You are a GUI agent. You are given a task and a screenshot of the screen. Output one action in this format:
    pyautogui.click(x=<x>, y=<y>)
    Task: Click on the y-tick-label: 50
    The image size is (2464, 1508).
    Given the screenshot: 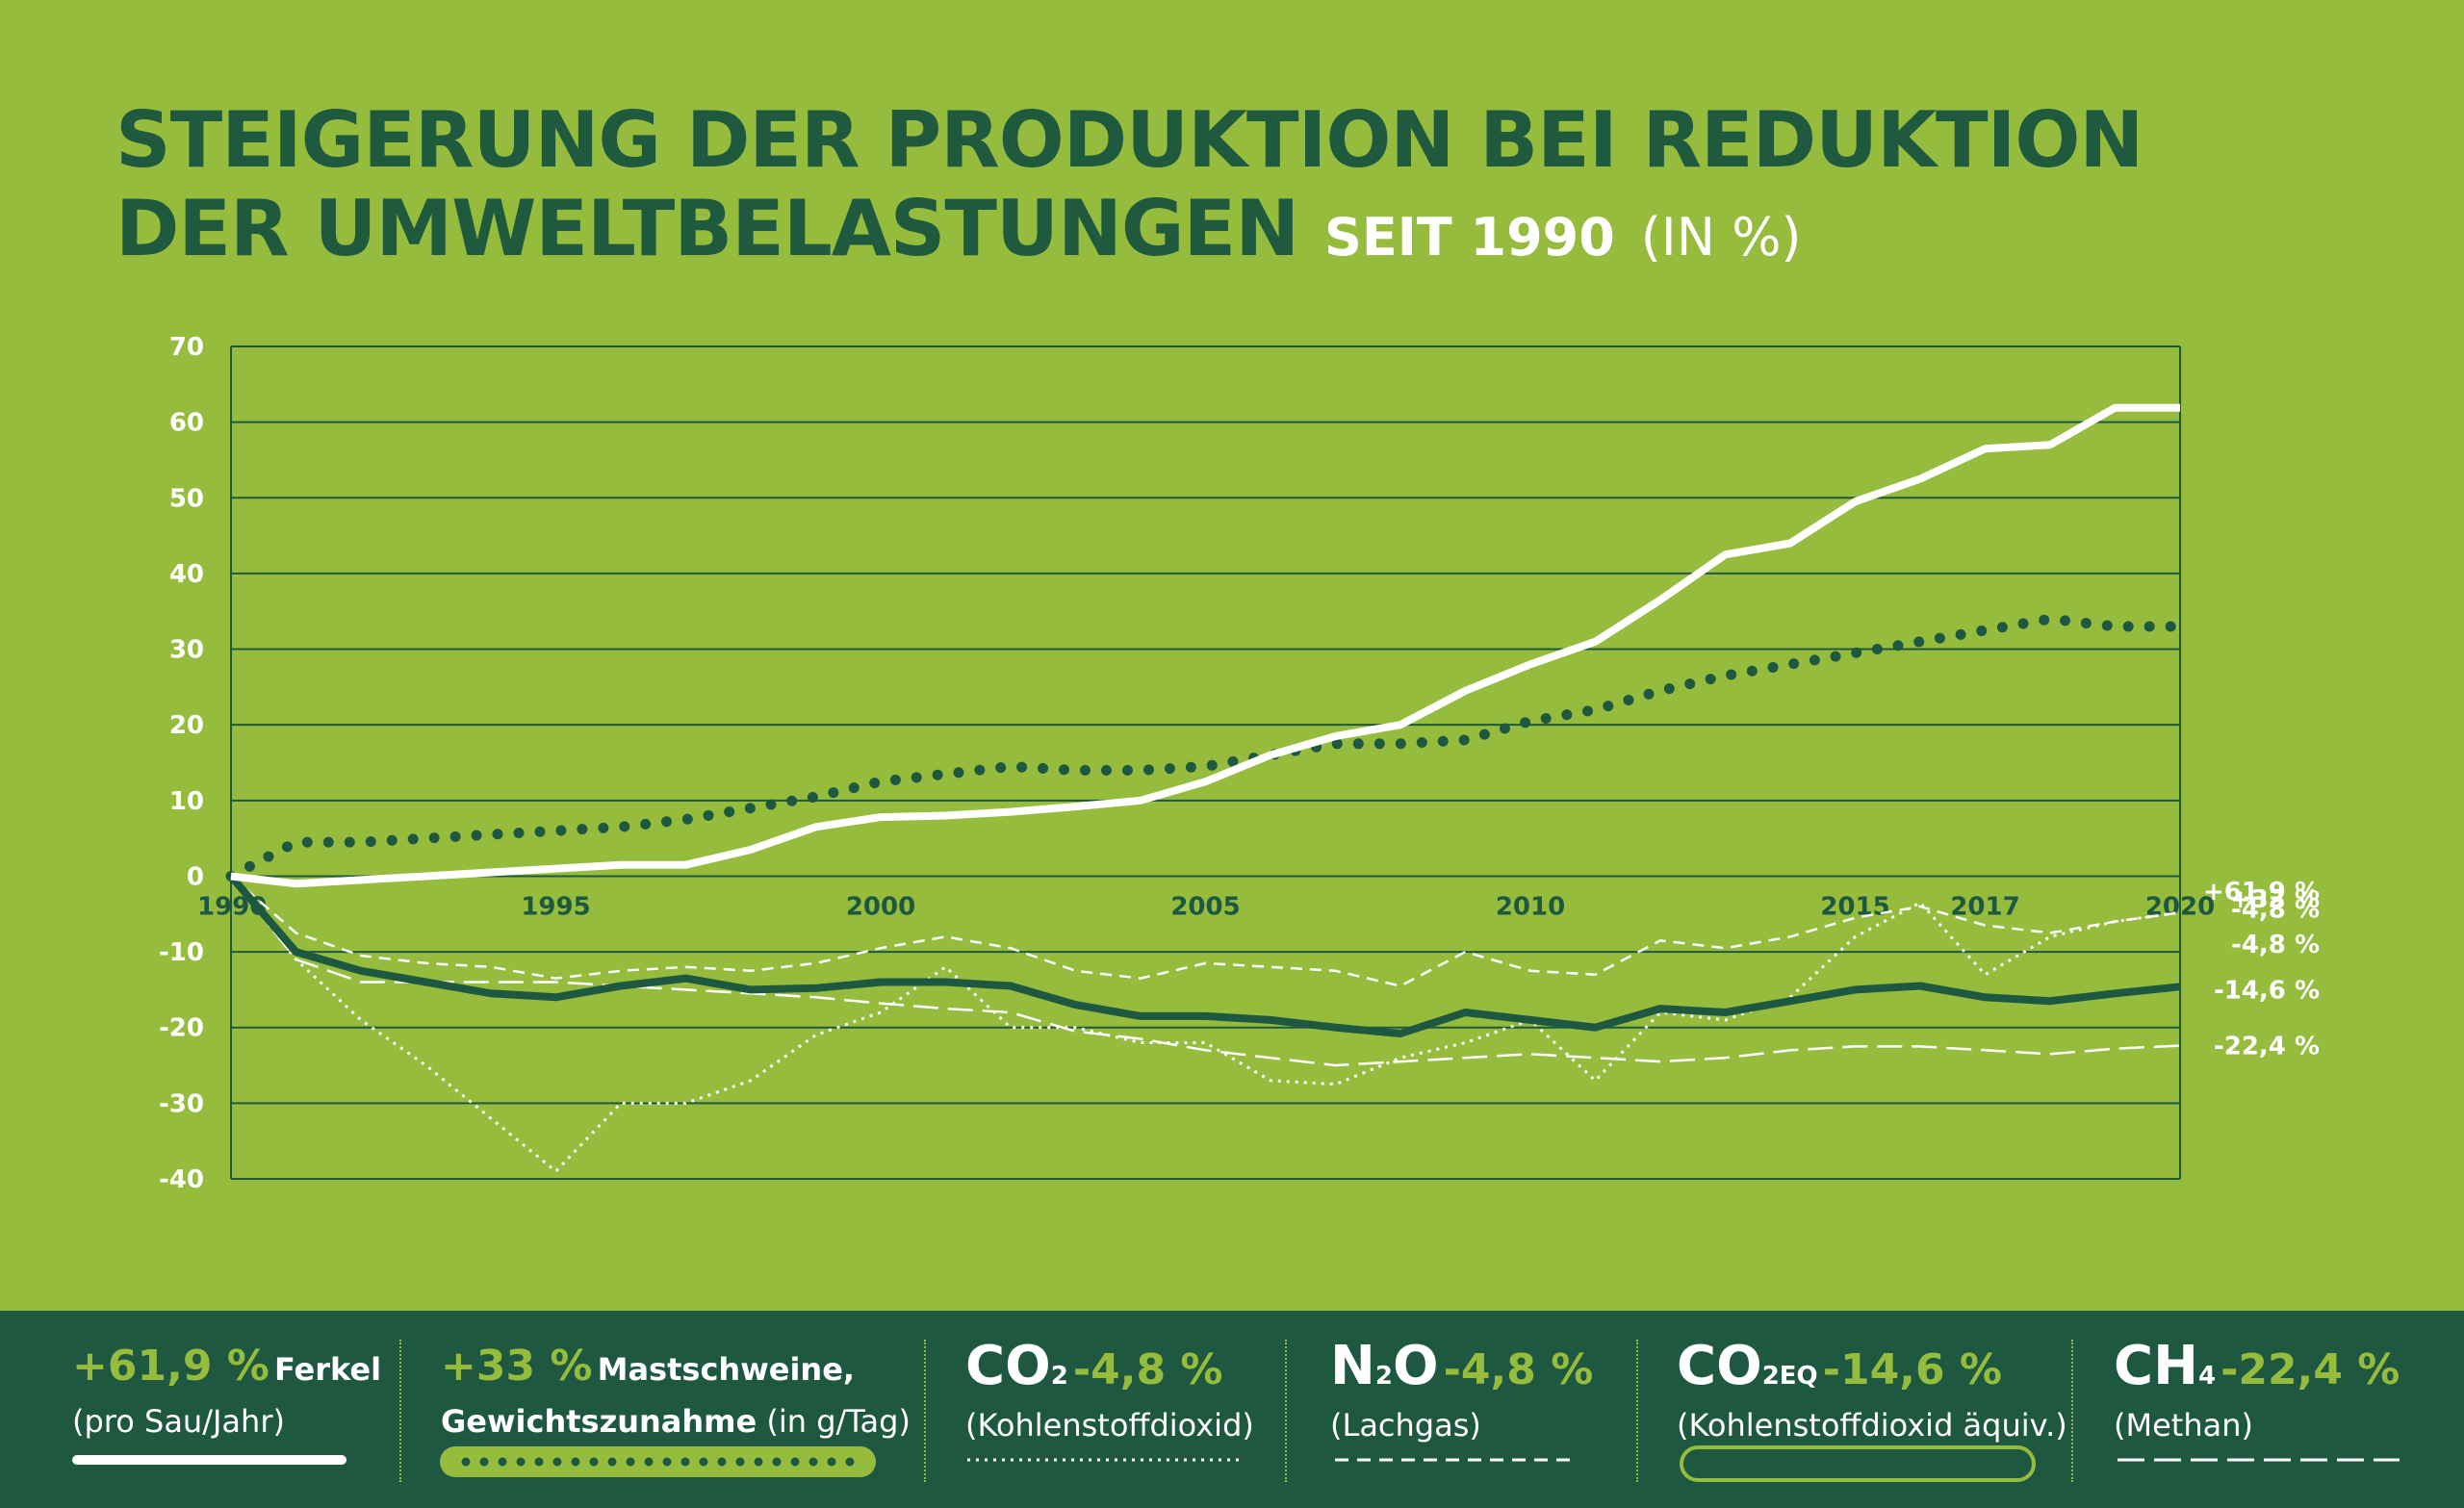 What is the action you would take?
    pyautogui.click(x=186, y=498)
    